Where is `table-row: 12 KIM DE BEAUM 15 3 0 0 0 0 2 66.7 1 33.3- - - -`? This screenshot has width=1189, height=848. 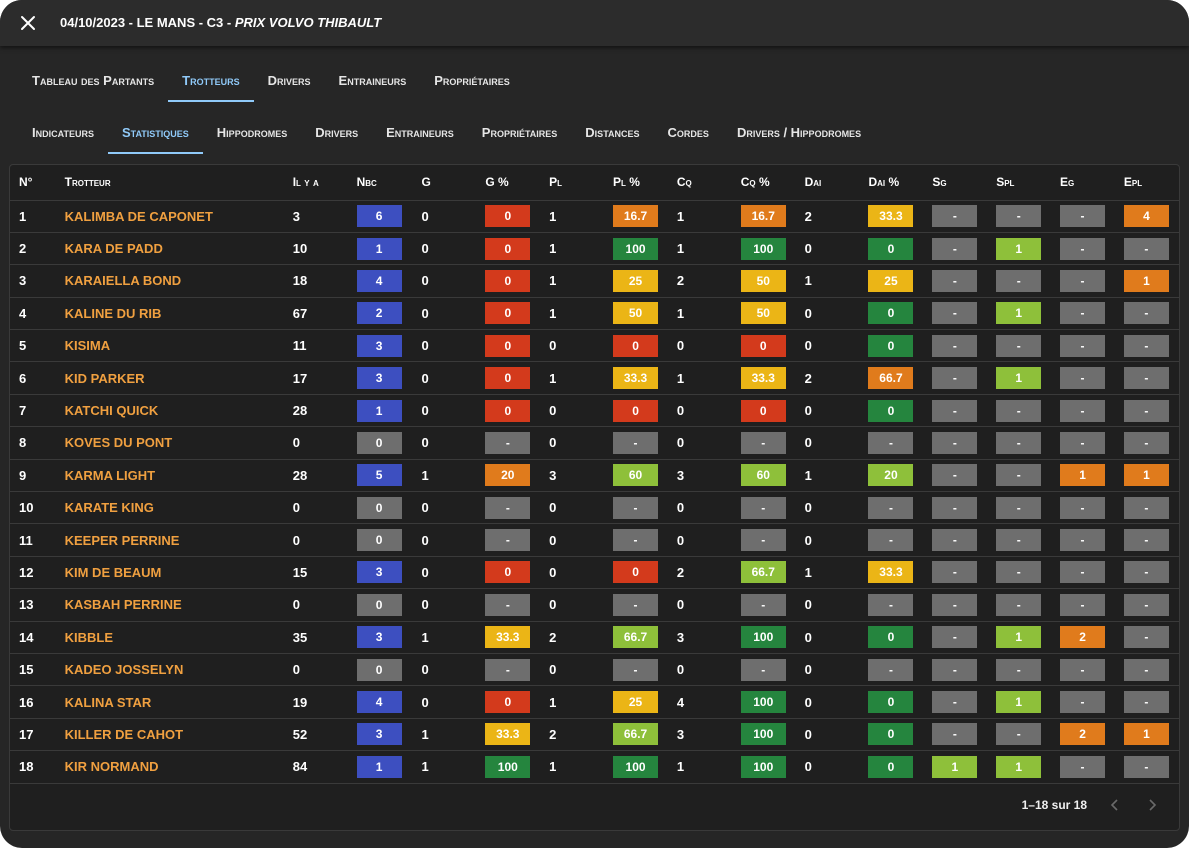 table-row: 12 KIM DE BEAUM 15 3 0 0 0 0 2 66.7 1 33.3- - - - is located at coordinates (594, 573).